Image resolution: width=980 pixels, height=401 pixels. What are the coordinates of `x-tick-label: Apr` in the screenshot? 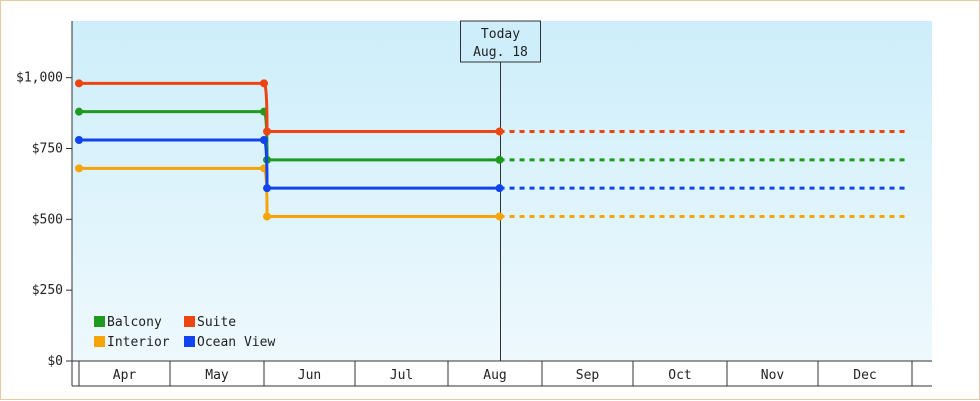 It's located at (125, 375).